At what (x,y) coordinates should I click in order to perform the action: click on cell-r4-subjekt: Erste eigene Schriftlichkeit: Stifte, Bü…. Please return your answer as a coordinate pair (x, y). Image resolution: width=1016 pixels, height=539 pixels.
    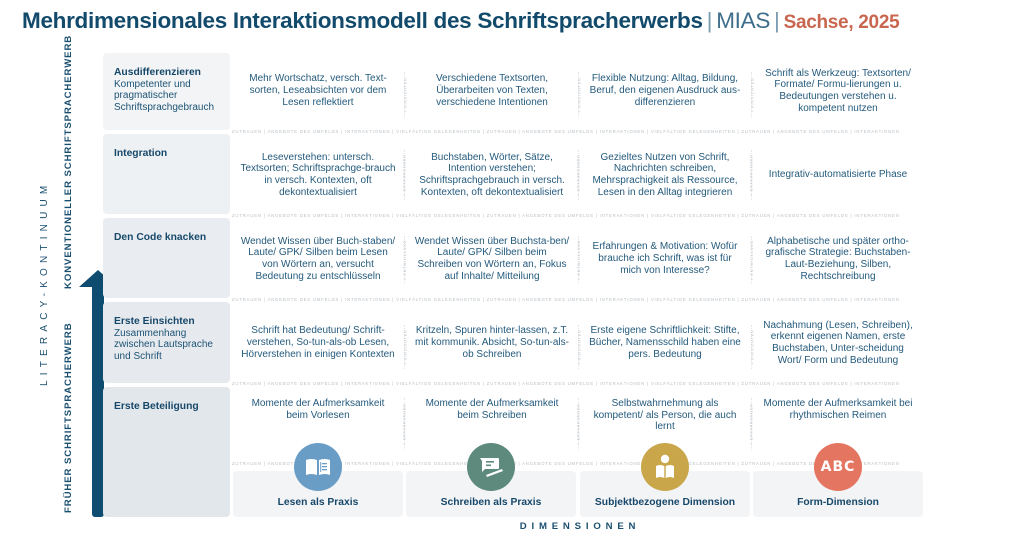
    Looking at the image, I should click on (665, 342).